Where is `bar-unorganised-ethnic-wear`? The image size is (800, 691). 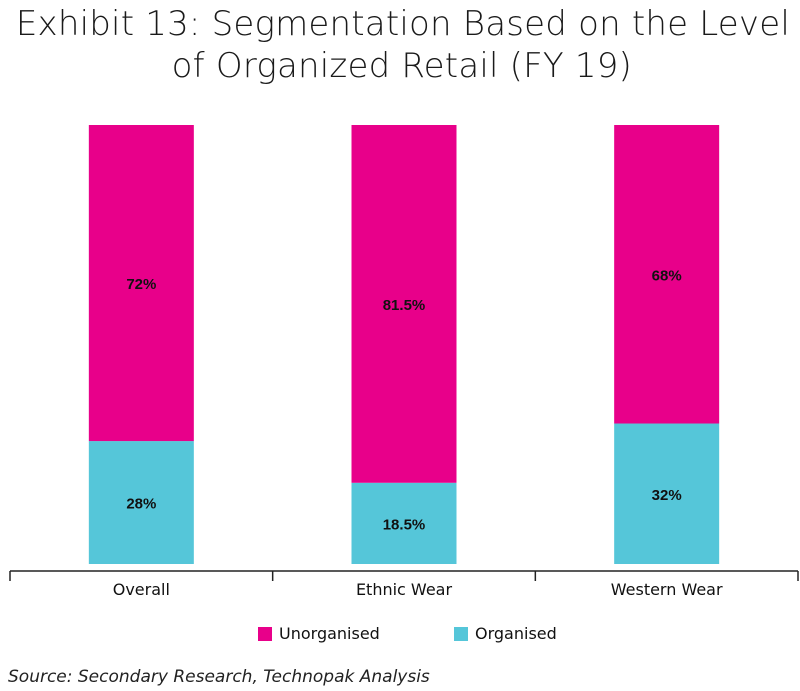 bar-unorganised-ethnic-wear is located at coordinates (404, 304).